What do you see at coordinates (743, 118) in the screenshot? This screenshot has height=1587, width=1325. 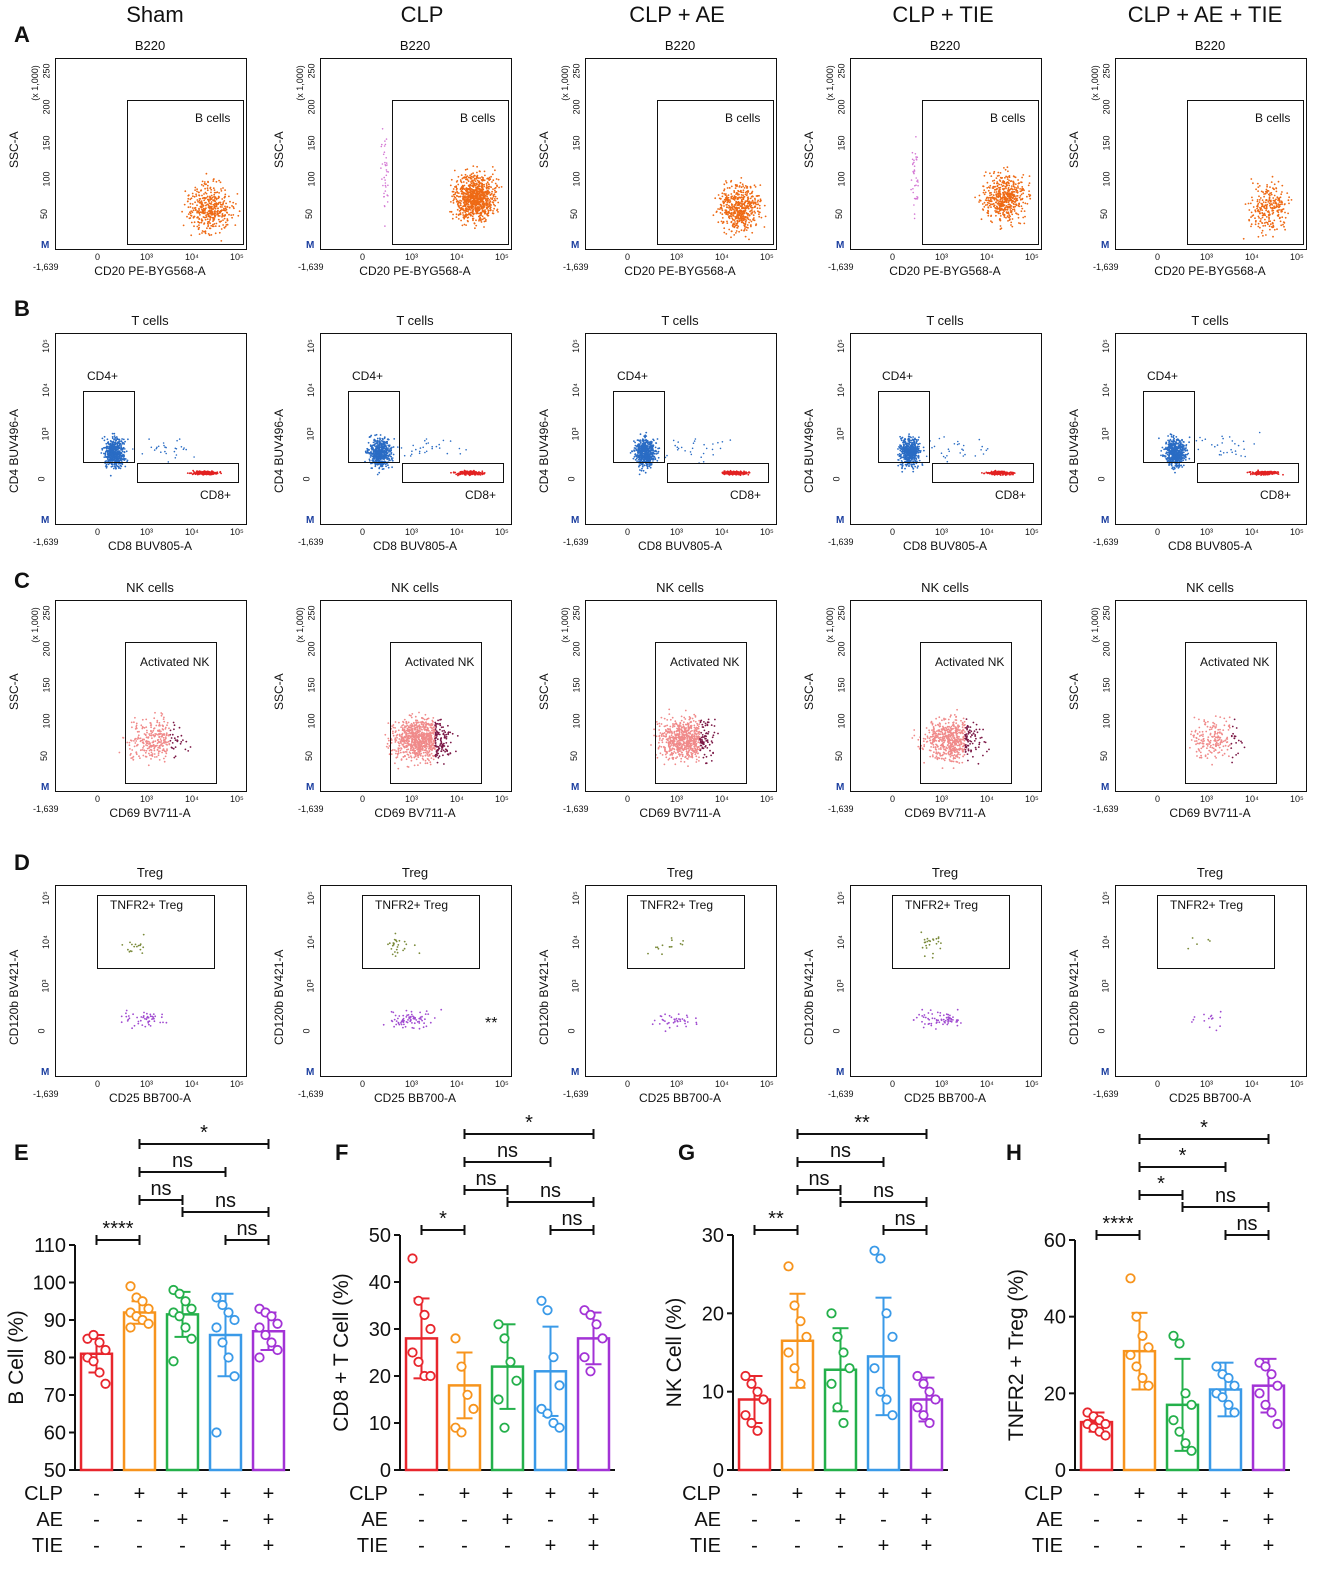 I see `gate-label: B cells` at bounding box center [743, 118].